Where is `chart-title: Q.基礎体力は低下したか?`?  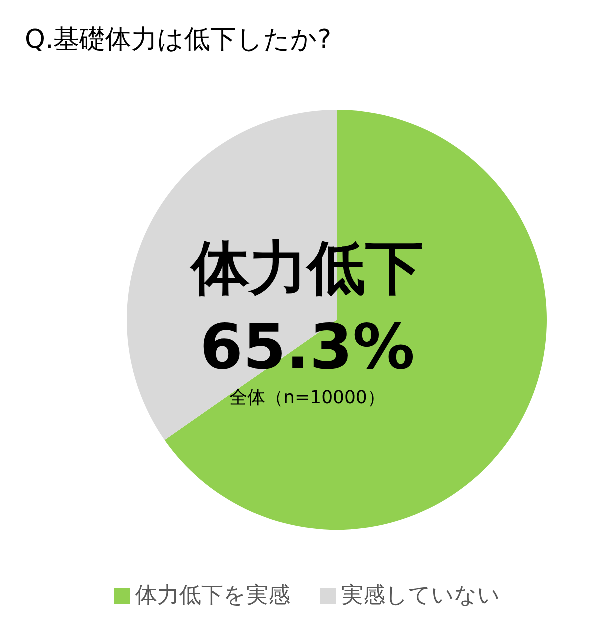 chart-title: Q.基礎体力は低下したか? is located at coordinates (178, 40).